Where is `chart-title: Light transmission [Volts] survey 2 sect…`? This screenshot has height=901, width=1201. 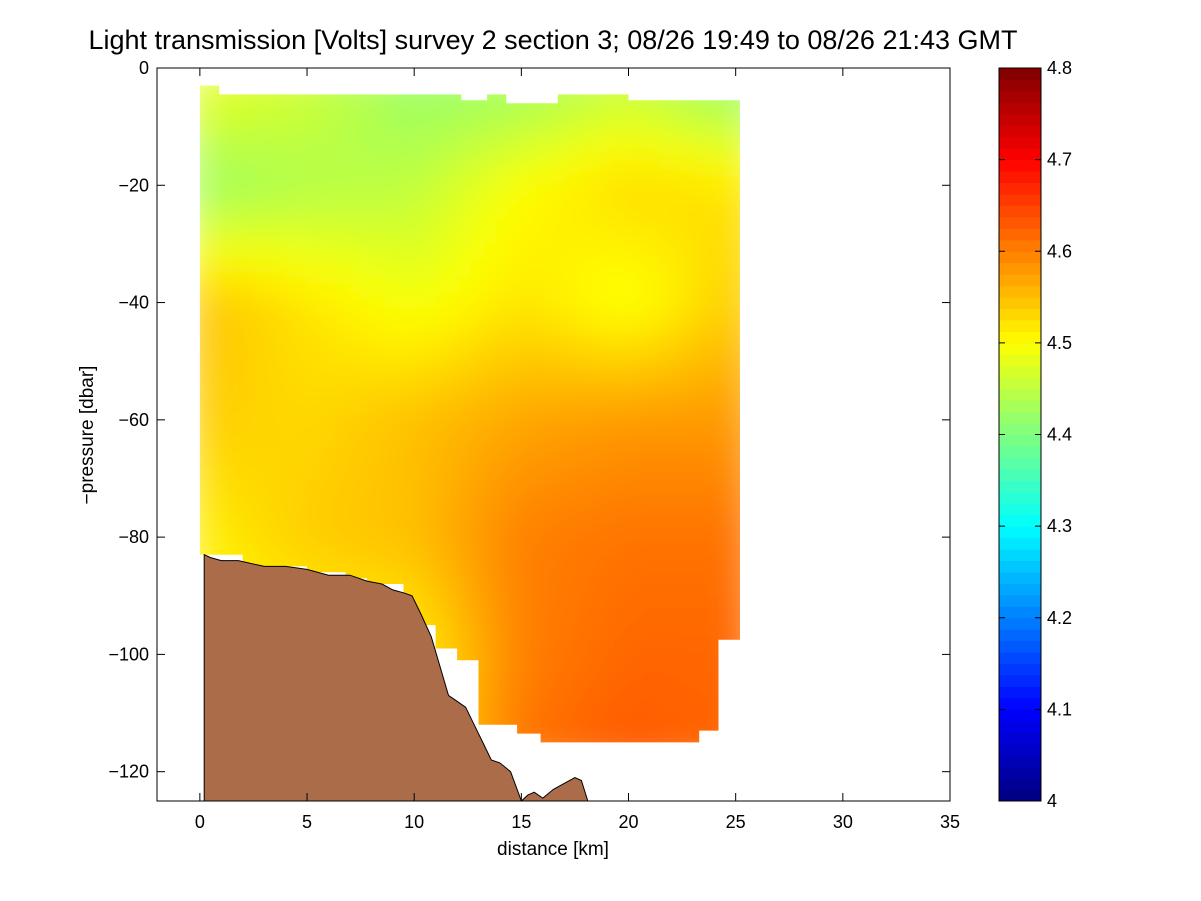
chart-title: Light transmission [Volts] survey 2 sect… is located at coordinates (552, 40).